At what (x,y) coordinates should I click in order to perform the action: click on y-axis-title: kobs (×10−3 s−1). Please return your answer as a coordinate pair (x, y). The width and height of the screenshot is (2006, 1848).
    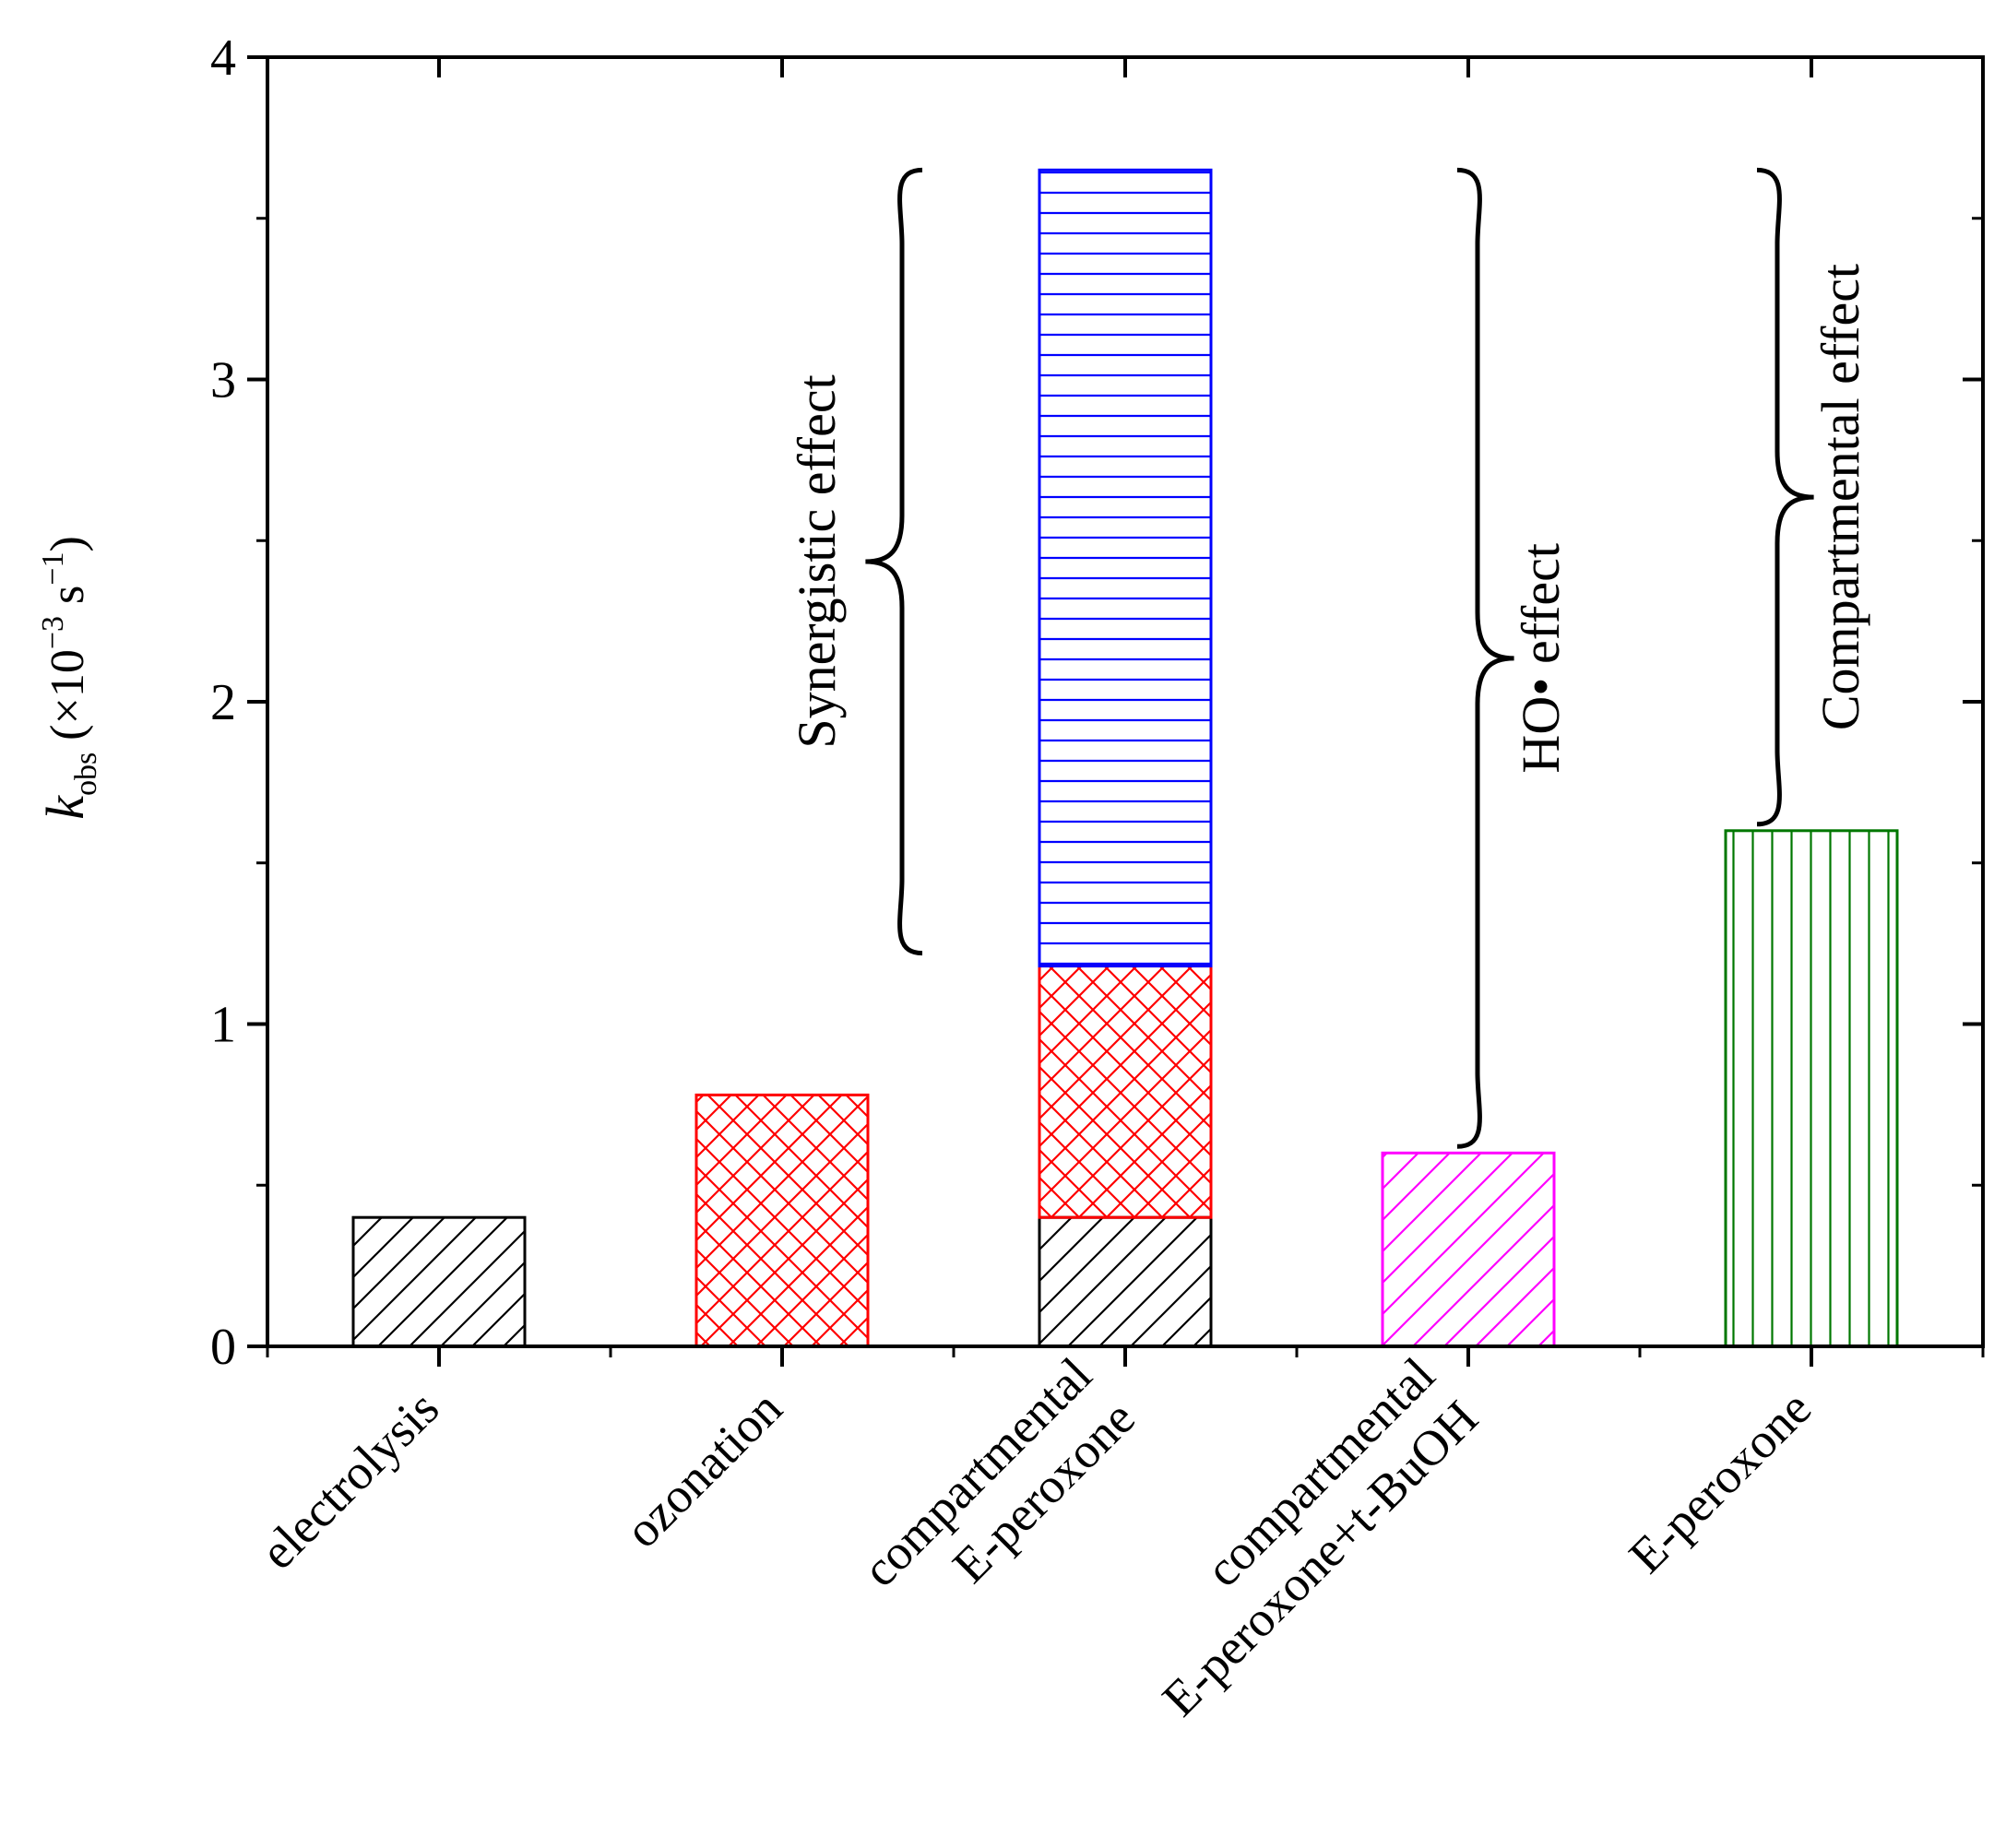
    Looking at the image, I should click on (69, 678).